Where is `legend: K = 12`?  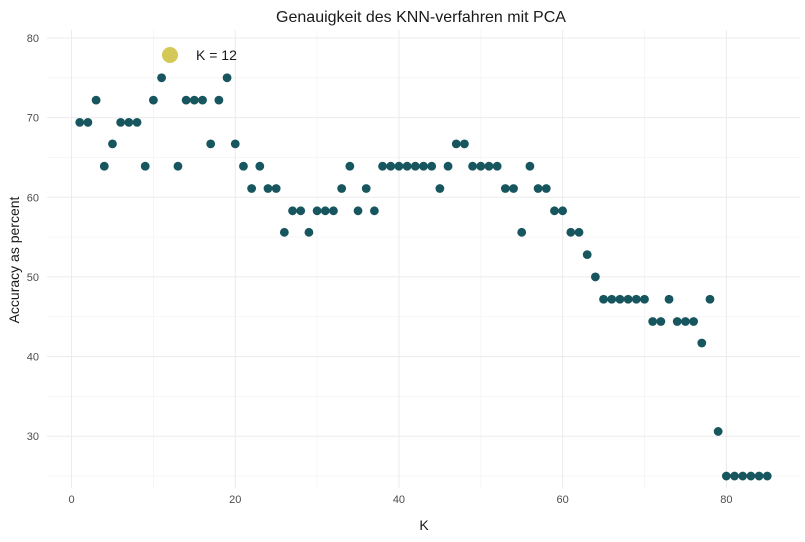
legend: K = 12 is located at coordinates (199, 55).